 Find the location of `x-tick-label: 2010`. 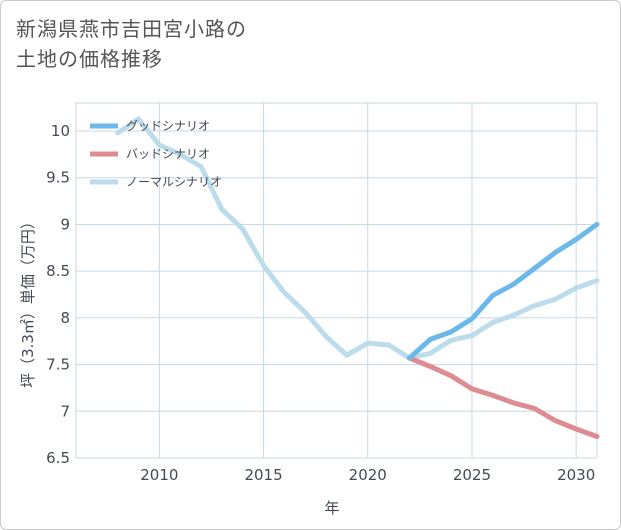

x-tick-label: 2010 is located at coordinates (159, 475).